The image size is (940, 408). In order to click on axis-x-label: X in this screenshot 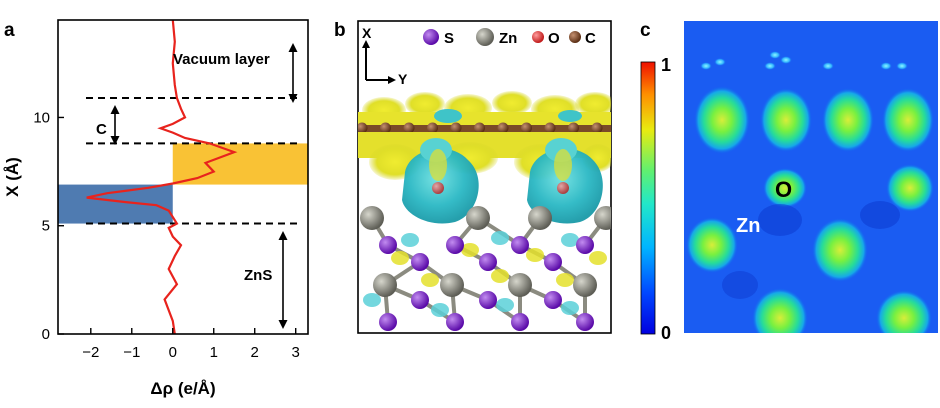, I will do `click(367, 33)`.